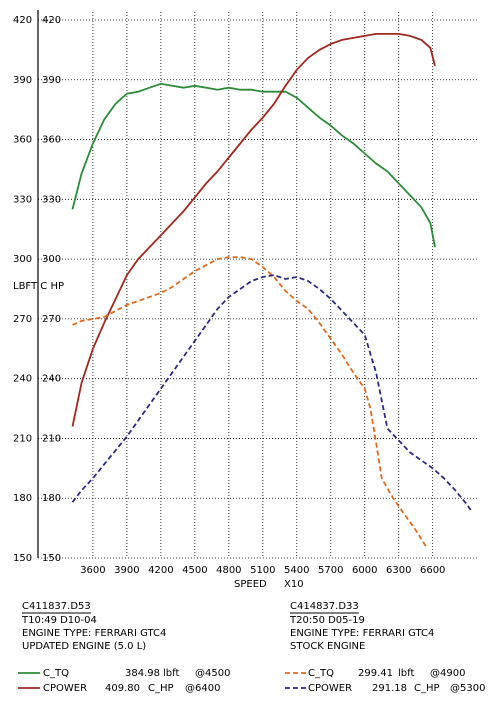  I want to click on x-tick-label: 5100, so click(262, 570).